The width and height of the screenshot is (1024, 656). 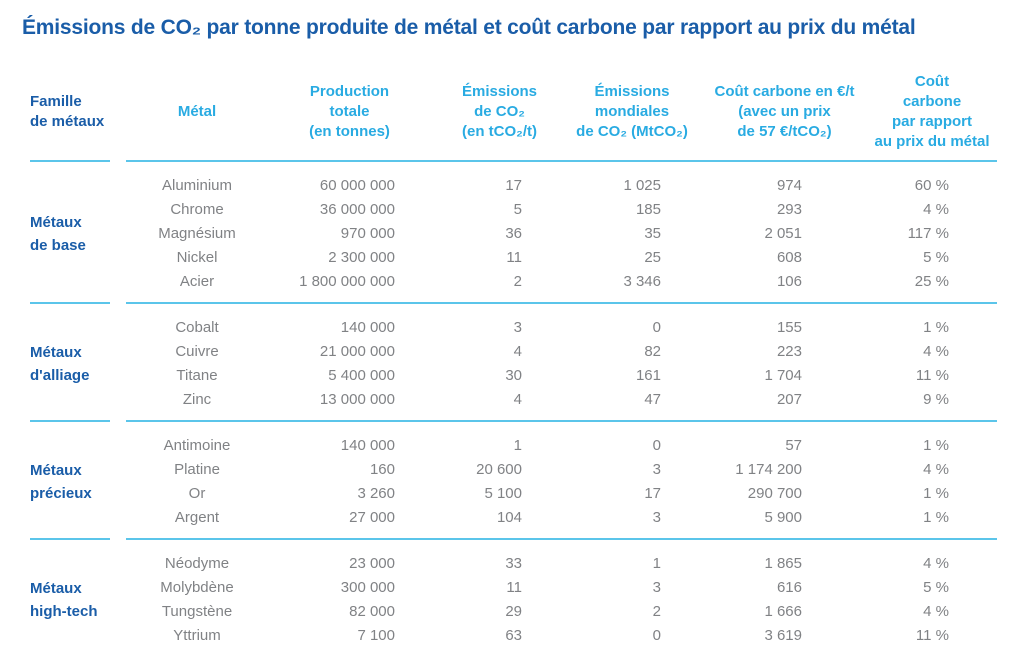 What do you see at coordinates (652, 257) in the screenshot?
I see `cell-emissions-mondiales: 25` at bounding box center [652, 257].